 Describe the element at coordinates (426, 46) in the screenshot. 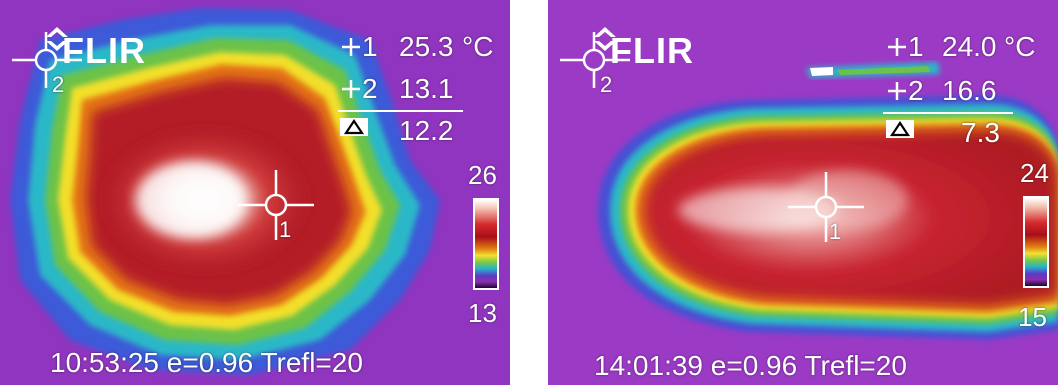

I see `spot-1-value: 25.3` at that location.